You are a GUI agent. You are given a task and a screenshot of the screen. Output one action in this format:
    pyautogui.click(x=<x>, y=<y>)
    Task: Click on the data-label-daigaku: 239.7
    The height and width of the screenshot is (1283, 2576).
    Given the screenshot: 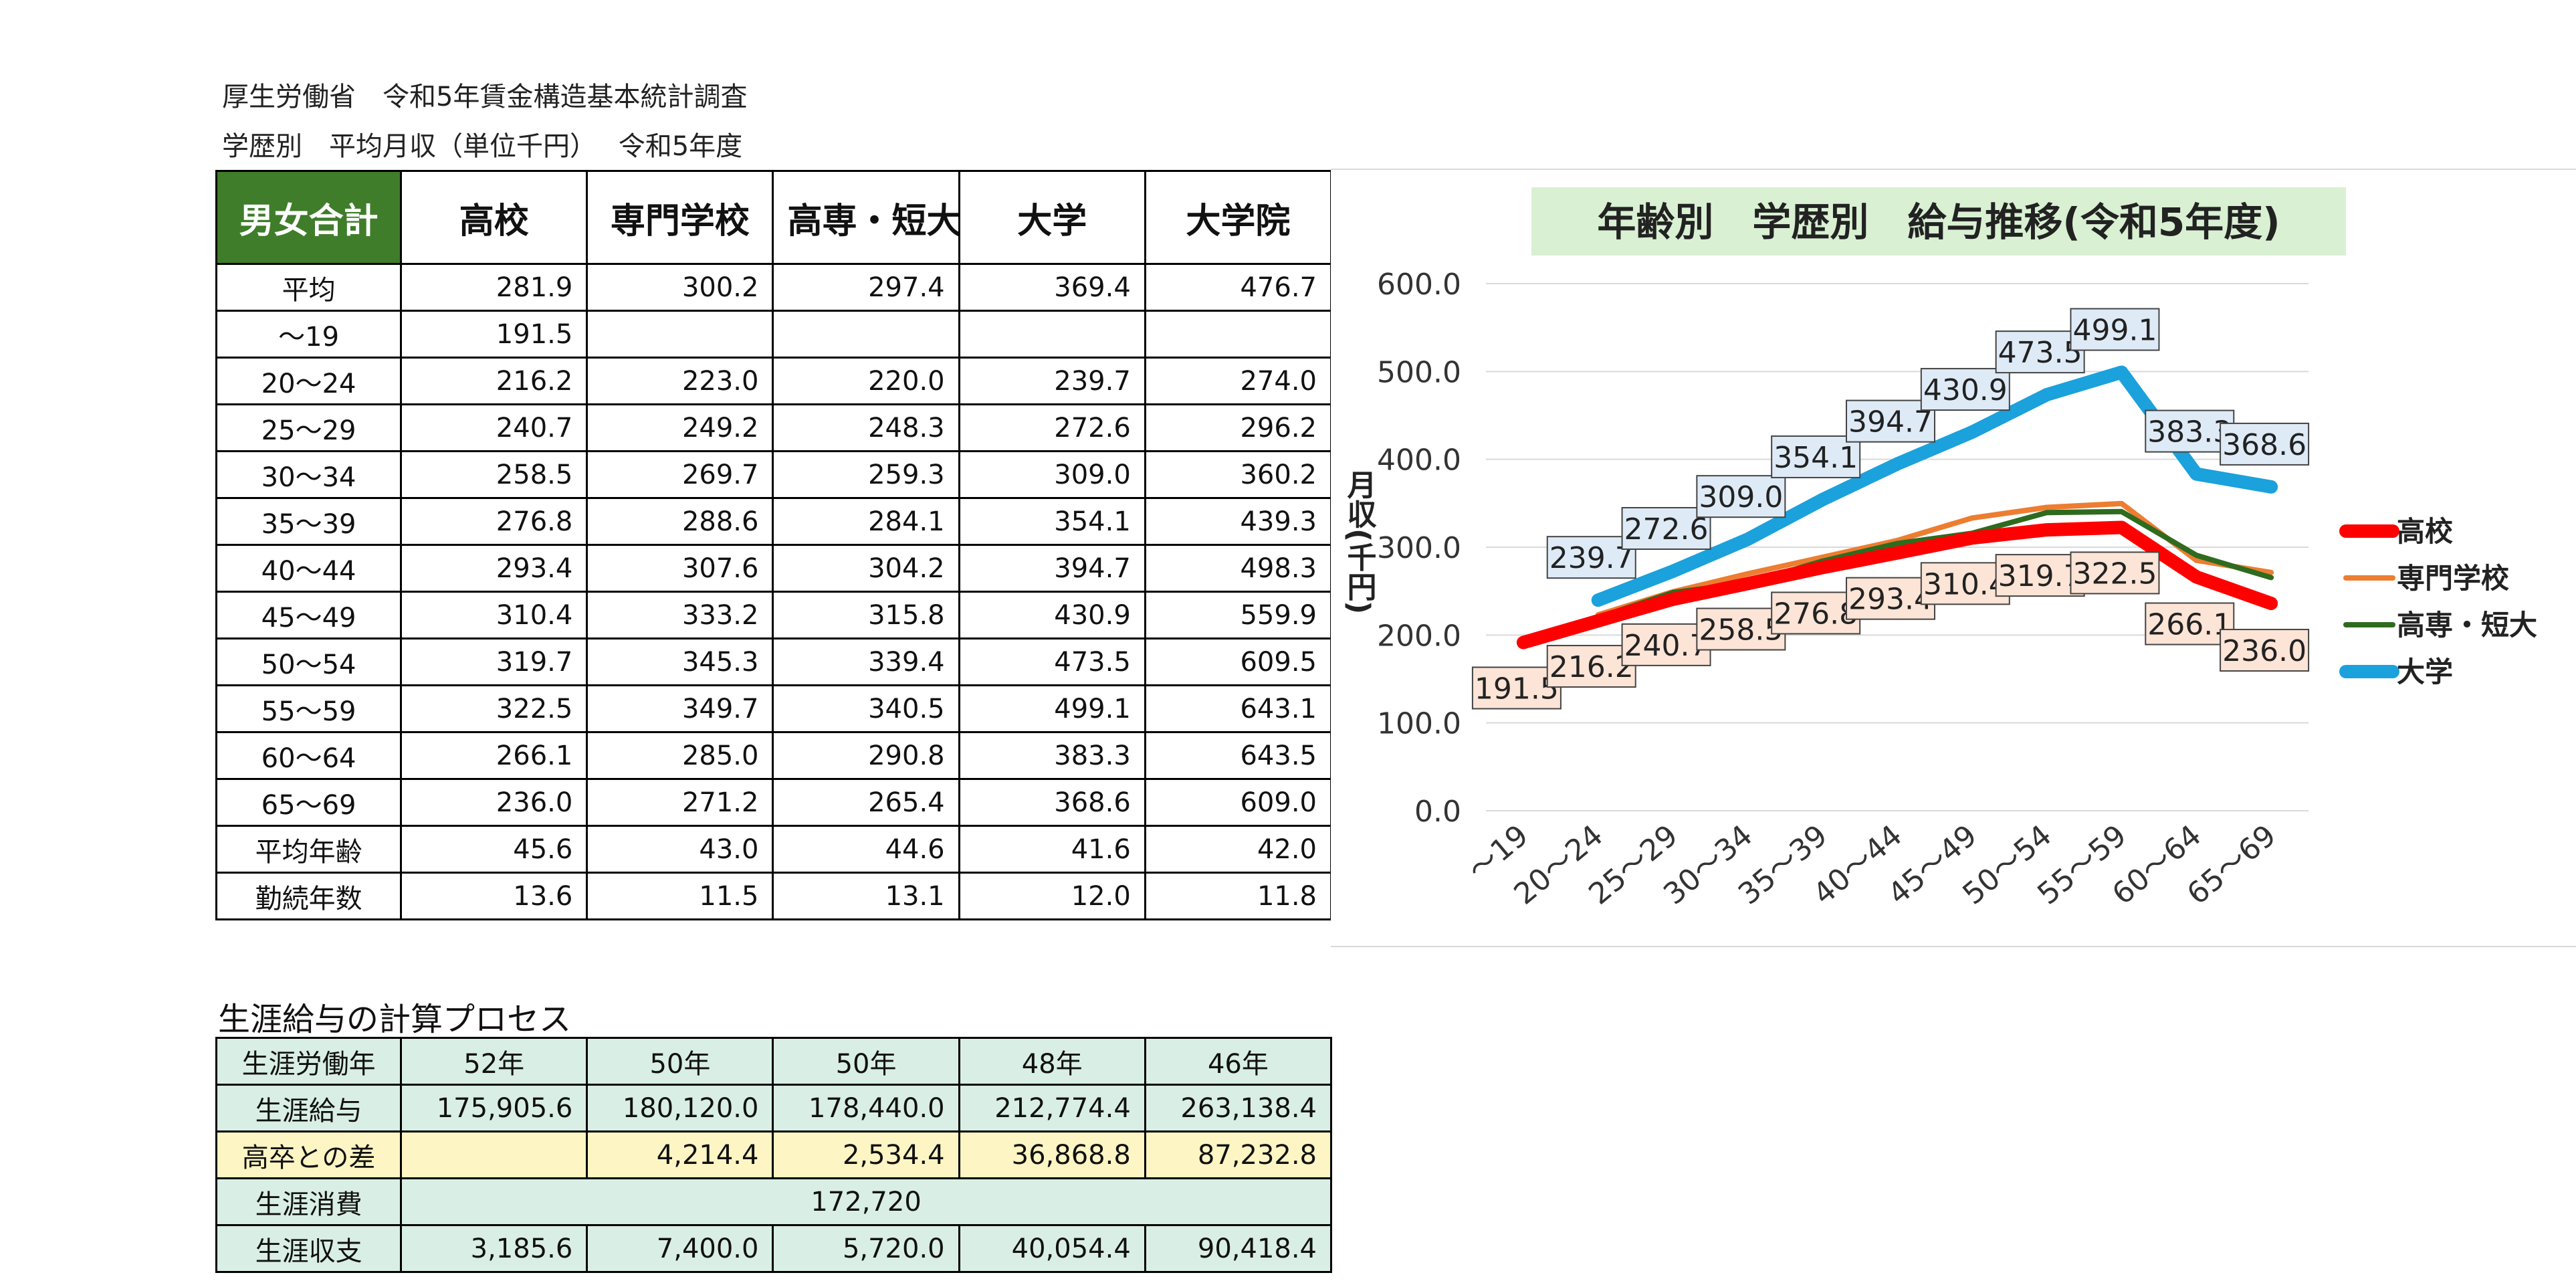 What is the action you would take?
    pyautogui.click(x=1591, y=558)
    